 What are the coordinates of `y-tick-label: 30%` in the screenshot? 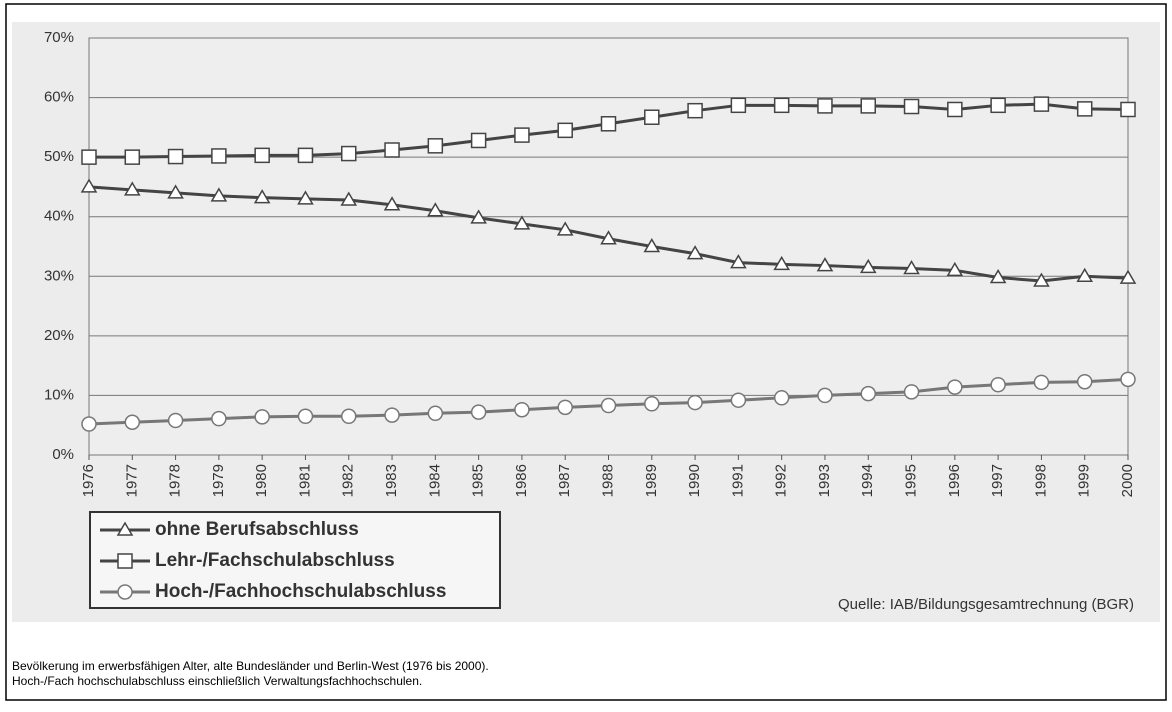 It's located at (59, 275).